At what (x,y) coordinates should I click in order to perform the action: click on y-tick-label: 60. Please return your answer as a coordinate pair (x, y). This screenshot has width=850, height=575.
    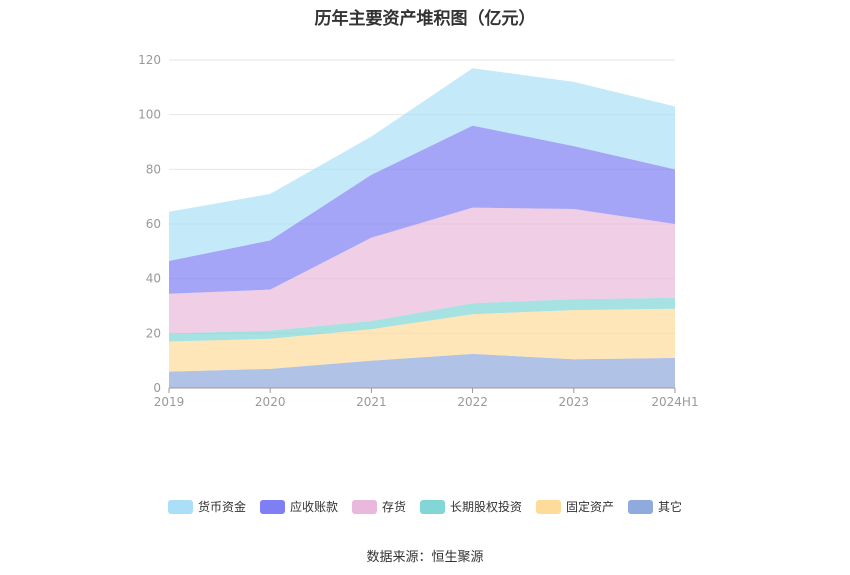
    Looking at the image, I should click on (153, 224).